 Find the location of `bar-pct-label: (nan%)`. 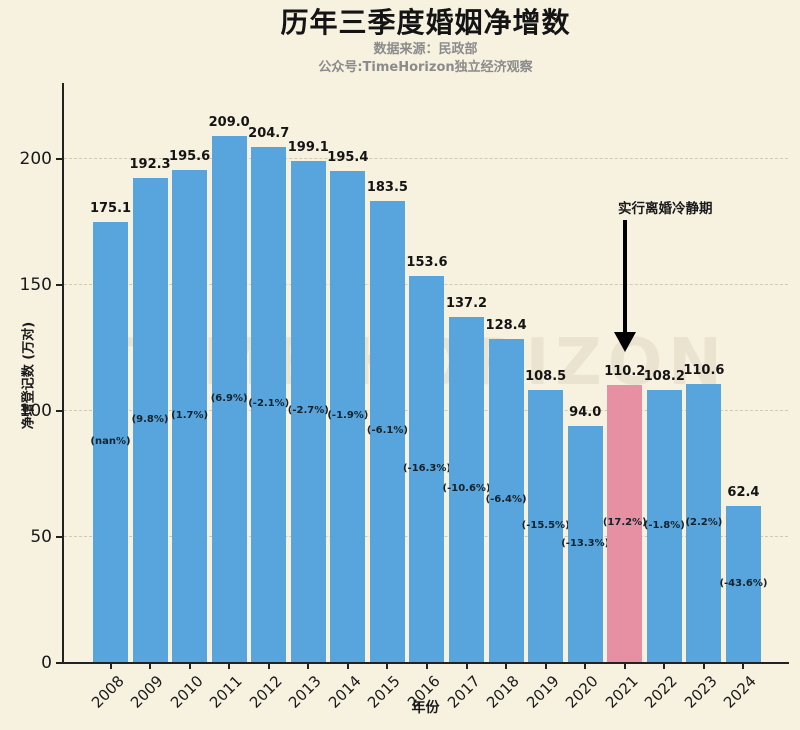

bar-pct-label: (nan%) is located at coordinates (110, 441).